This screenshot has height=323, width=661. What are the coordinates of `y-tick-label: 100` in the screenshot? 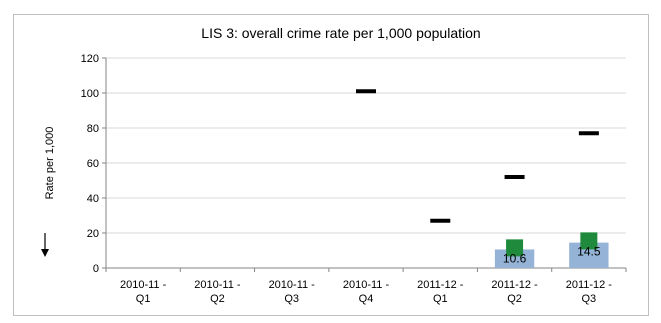 It's located at (90, 94).